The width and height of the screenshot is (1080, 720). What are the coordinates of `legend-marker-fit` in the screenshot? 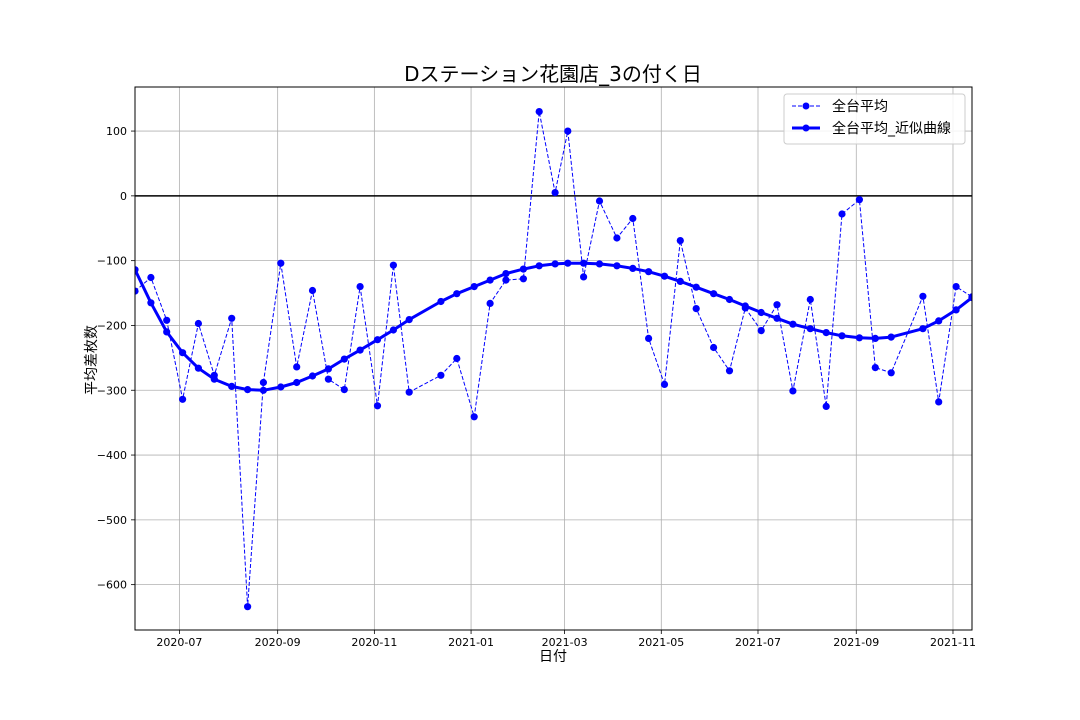 It's located at (806, 128).